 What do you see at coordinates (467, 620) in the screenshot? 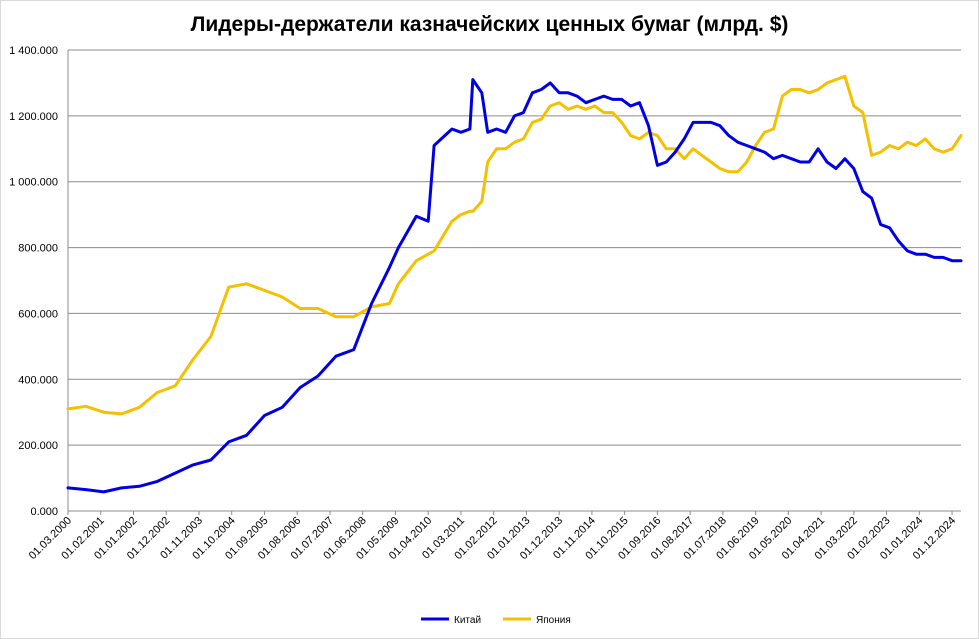
I see `legend-label: Китай` at bounding box center [467, 620].